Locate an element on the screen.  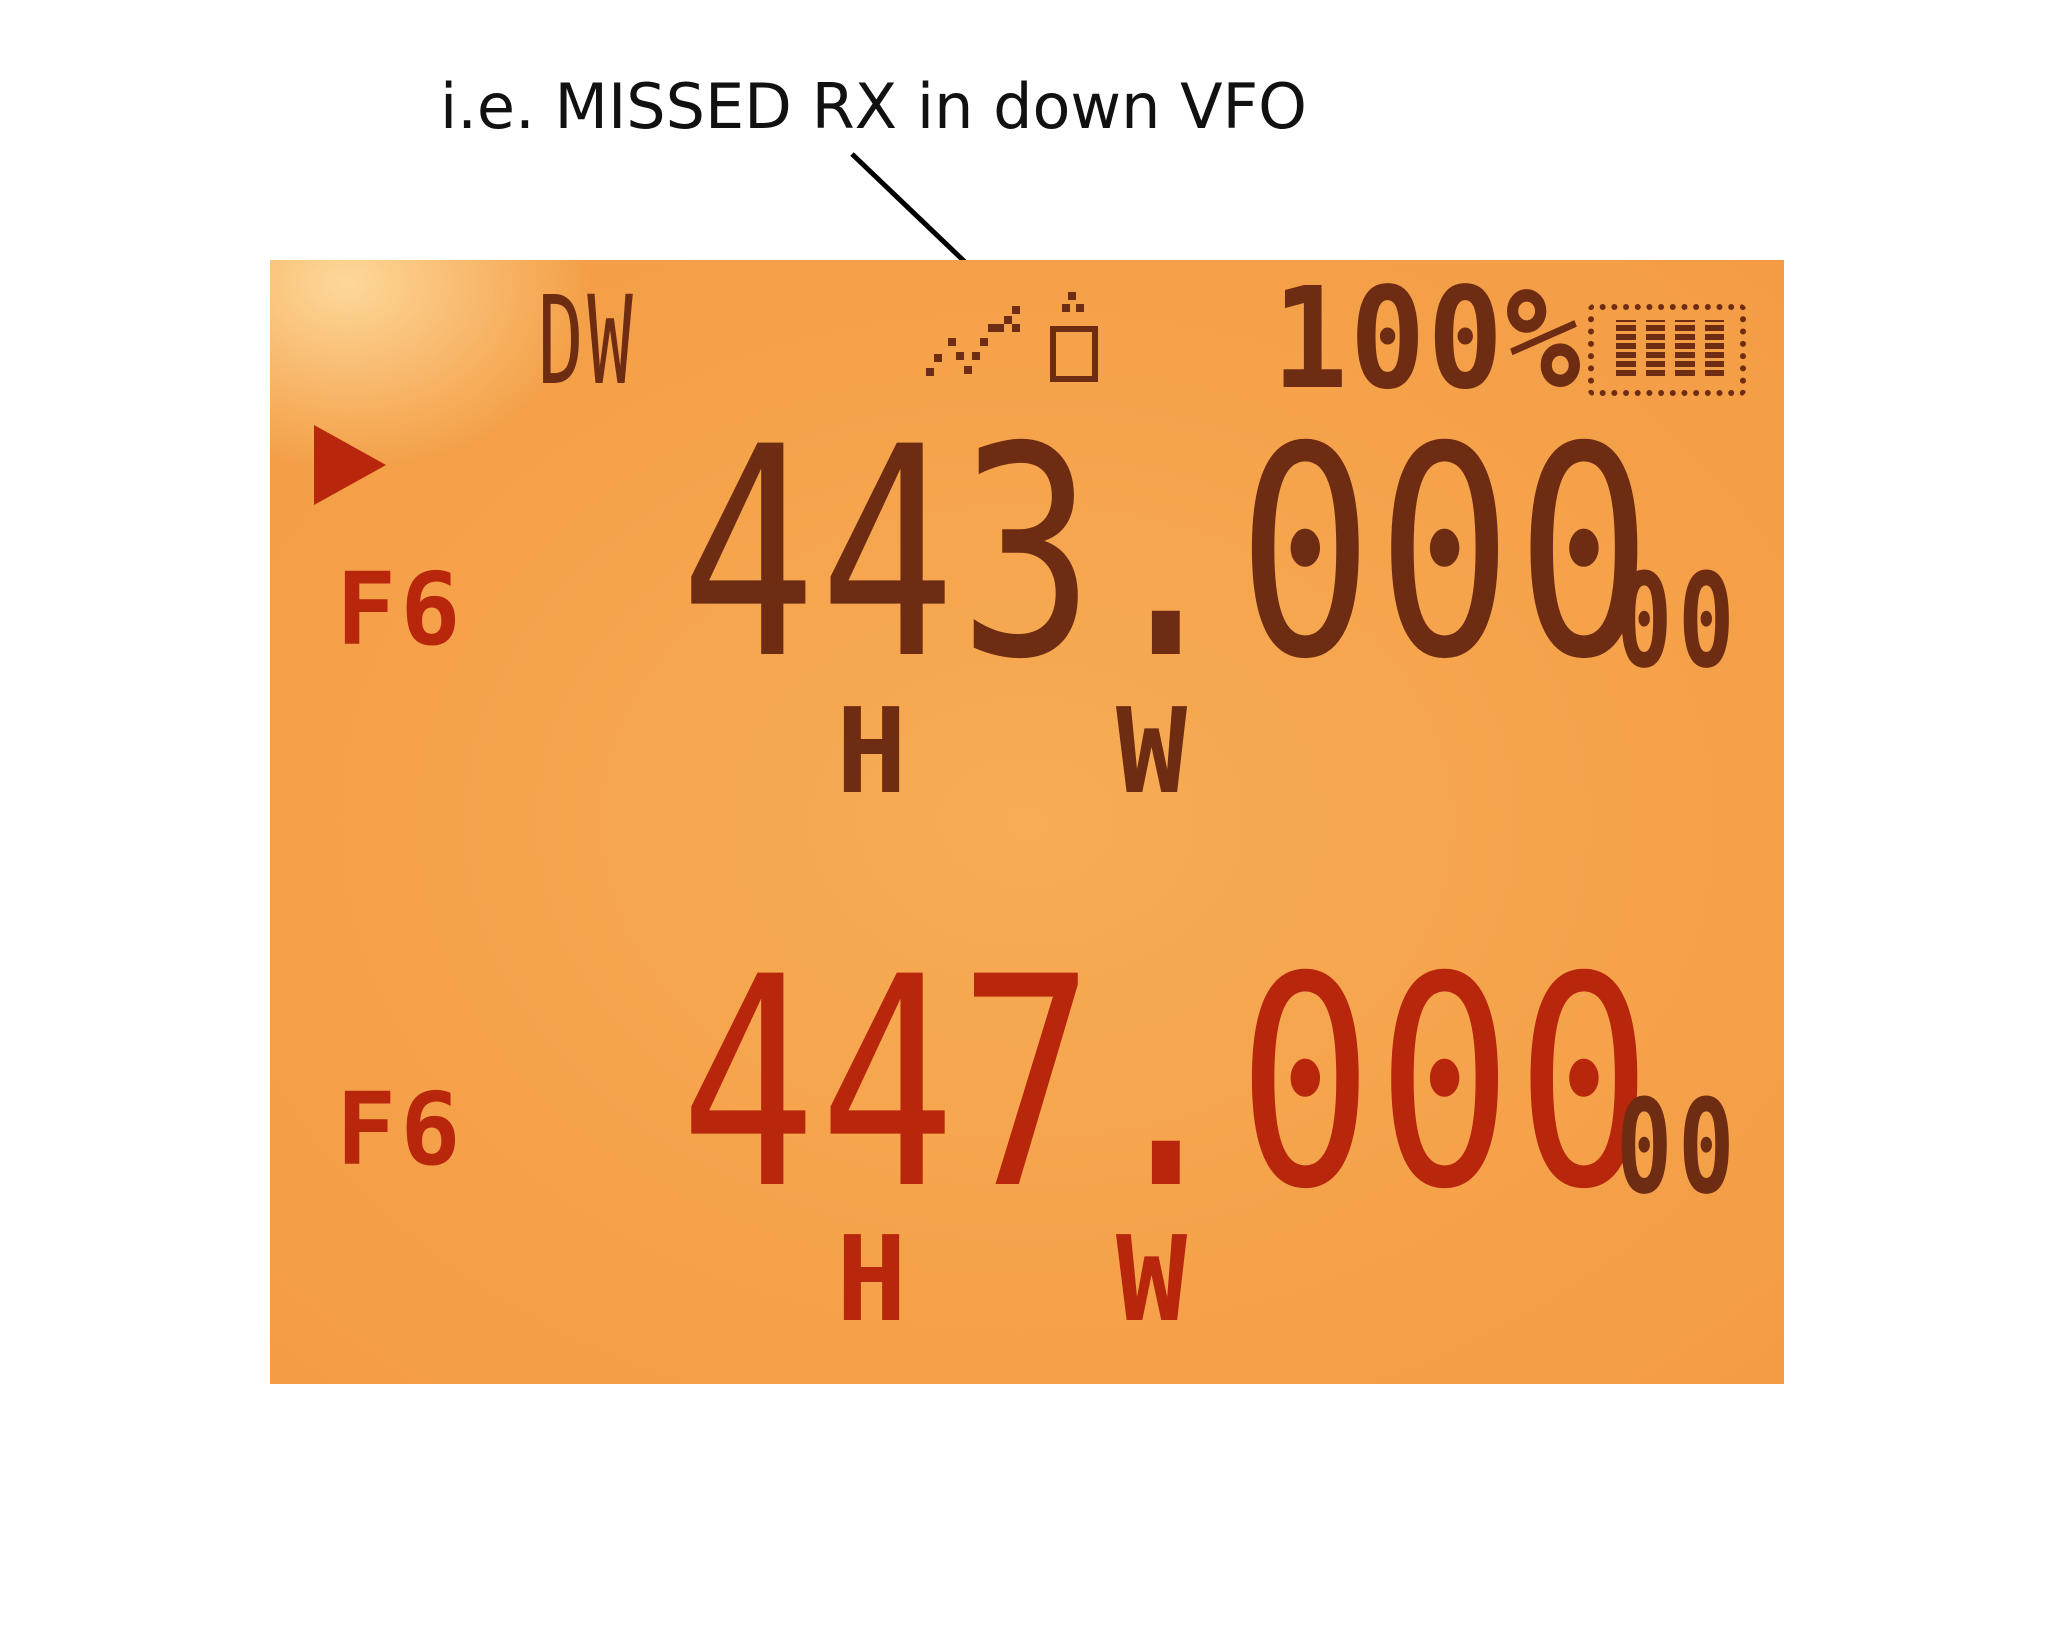
upper-vfo-bandwidth-flag: W is located at coordinates (1152, 751).